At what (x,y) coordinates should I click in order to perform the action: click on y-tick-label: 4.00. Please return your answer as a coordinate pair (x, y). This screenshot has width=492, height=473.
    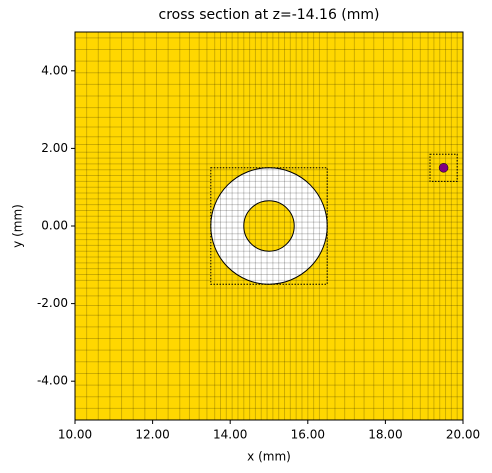
    Looking at the image, I should click on (54, 70).